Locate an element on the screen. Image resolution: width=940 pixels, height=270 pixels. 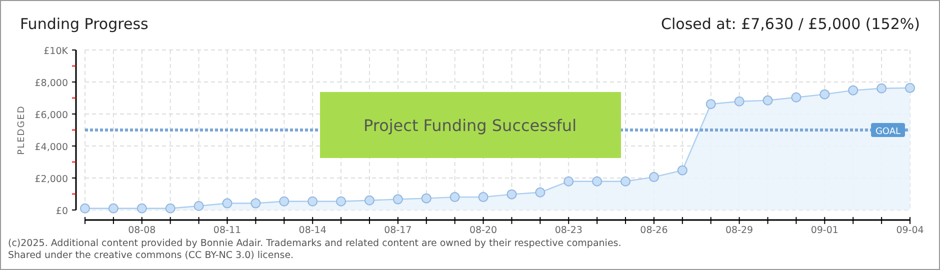
y-tick-label: £10K is located at coordinates (56, 51).